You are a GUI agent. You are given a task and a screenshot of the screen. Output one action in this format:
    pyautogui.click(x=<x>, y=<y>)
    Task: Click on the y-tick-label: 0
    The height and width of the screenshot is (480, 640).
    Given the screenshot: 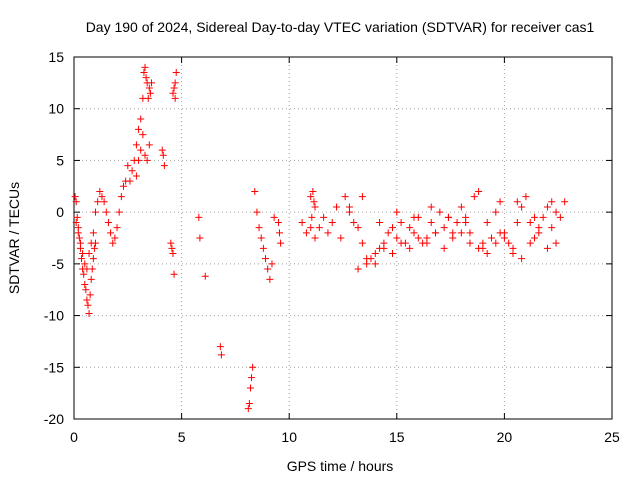 What is the action you would take?
    pyautogui.click(x=60, y=212)
    